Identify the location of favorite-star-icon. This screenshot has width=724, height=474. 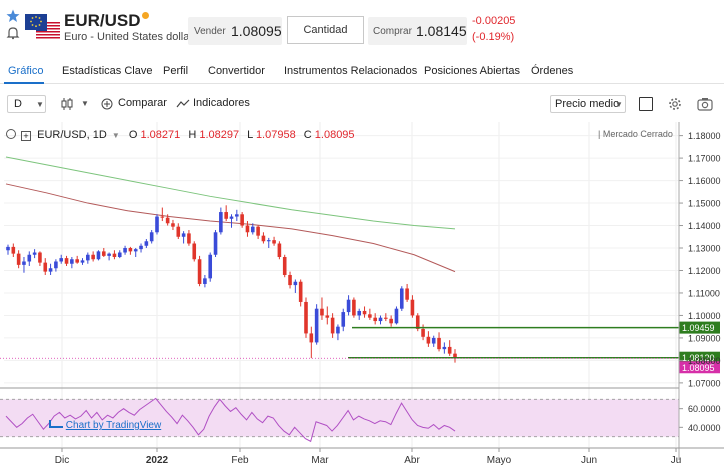
(13, 16).